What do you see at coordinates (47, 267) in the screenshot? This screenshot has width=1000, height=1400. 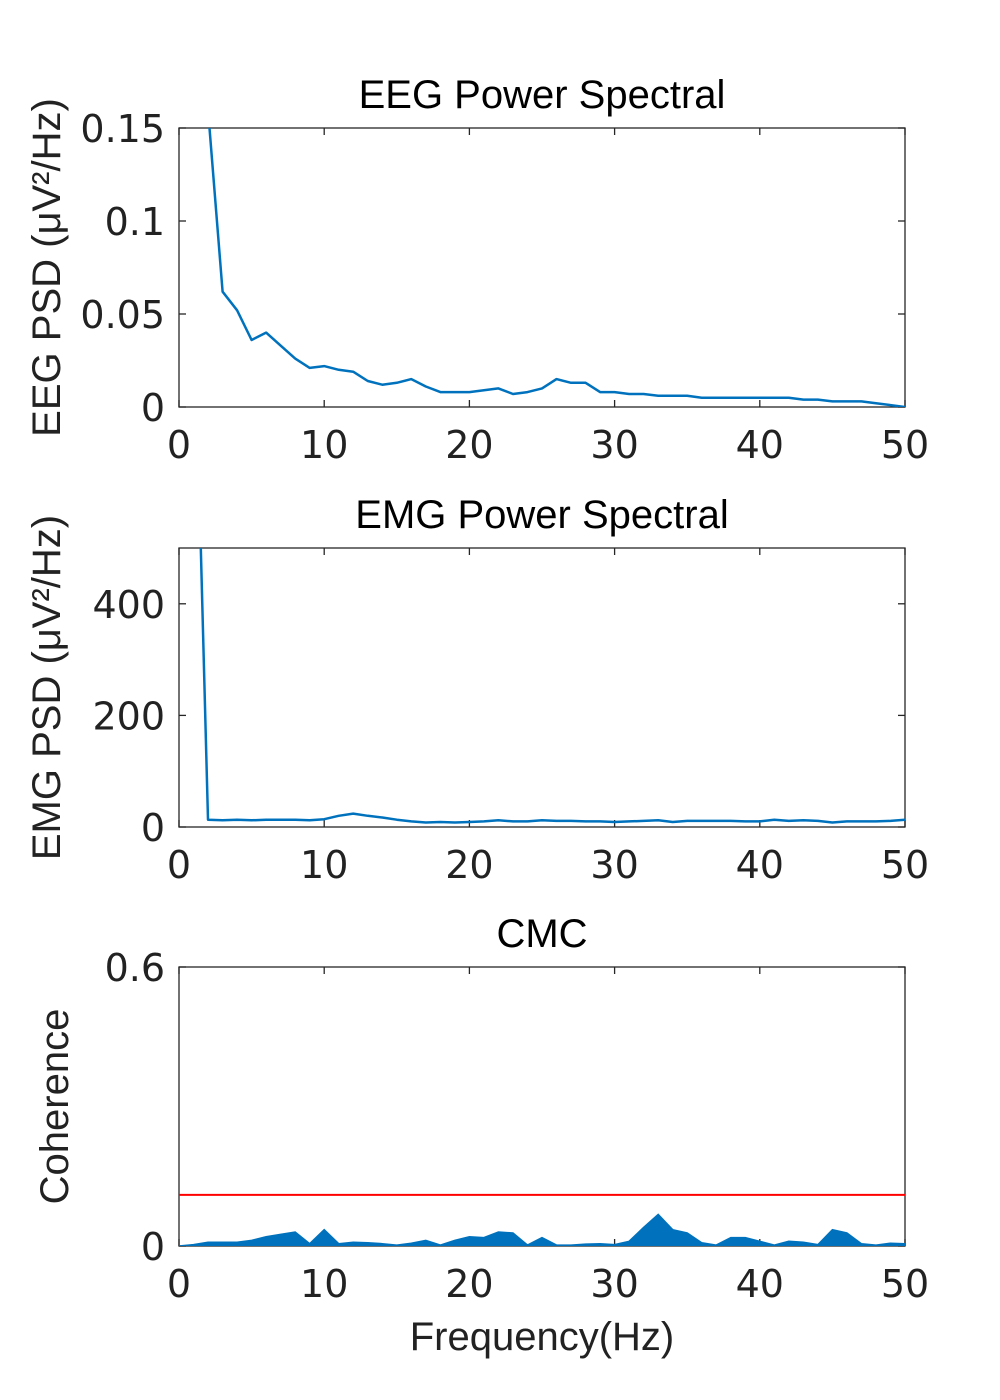 I see `y-axis-label: EEG PSD (μV²/Hz)` at bounding box center [47, 267].